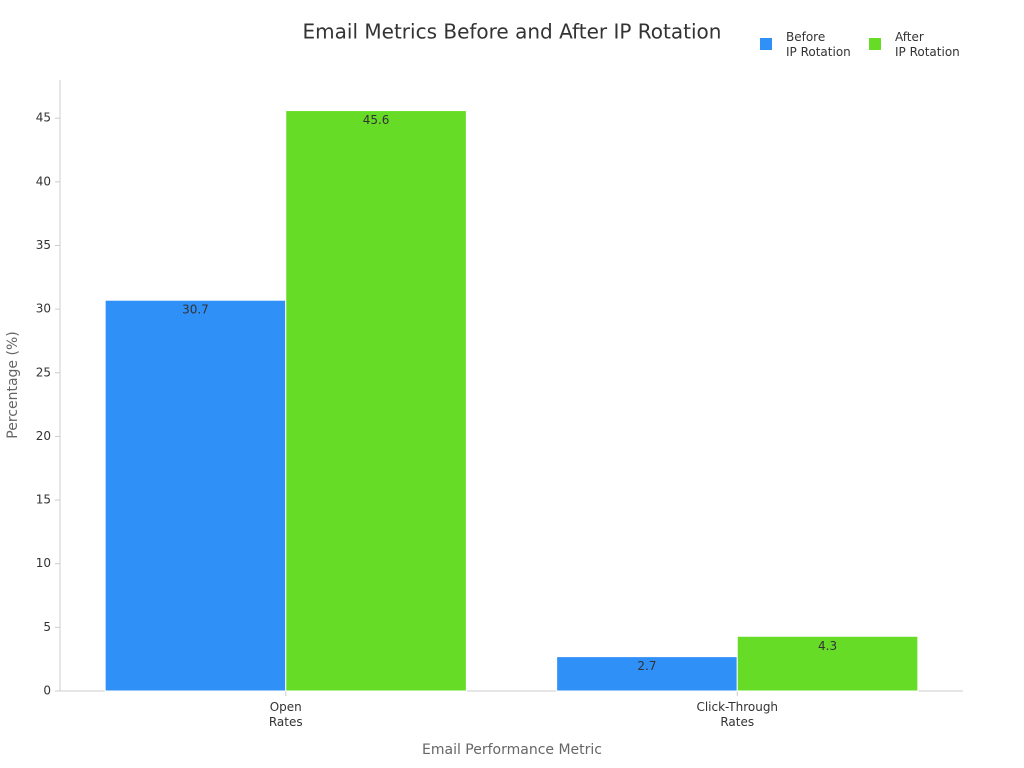 This screenshot has height=768, width=1024. What do you see at coordinates (927, 44) in the screenshot?
I see `legend-label: After IP Rotation` at bounding box center [927, 44].